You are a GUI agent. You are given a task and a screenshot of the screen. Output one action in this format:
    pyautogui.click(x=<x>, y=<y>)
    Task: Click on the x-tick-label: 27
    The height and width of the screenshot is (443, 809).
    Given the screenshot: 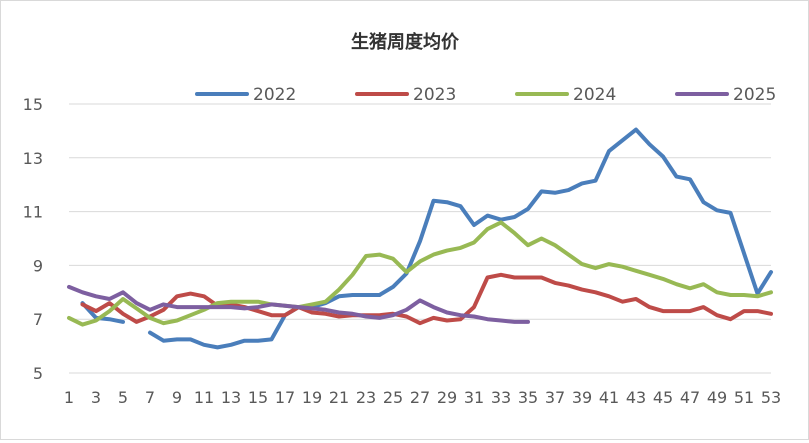 What is the action you would take?
    pyautogui.click(x=420, y=397)
    